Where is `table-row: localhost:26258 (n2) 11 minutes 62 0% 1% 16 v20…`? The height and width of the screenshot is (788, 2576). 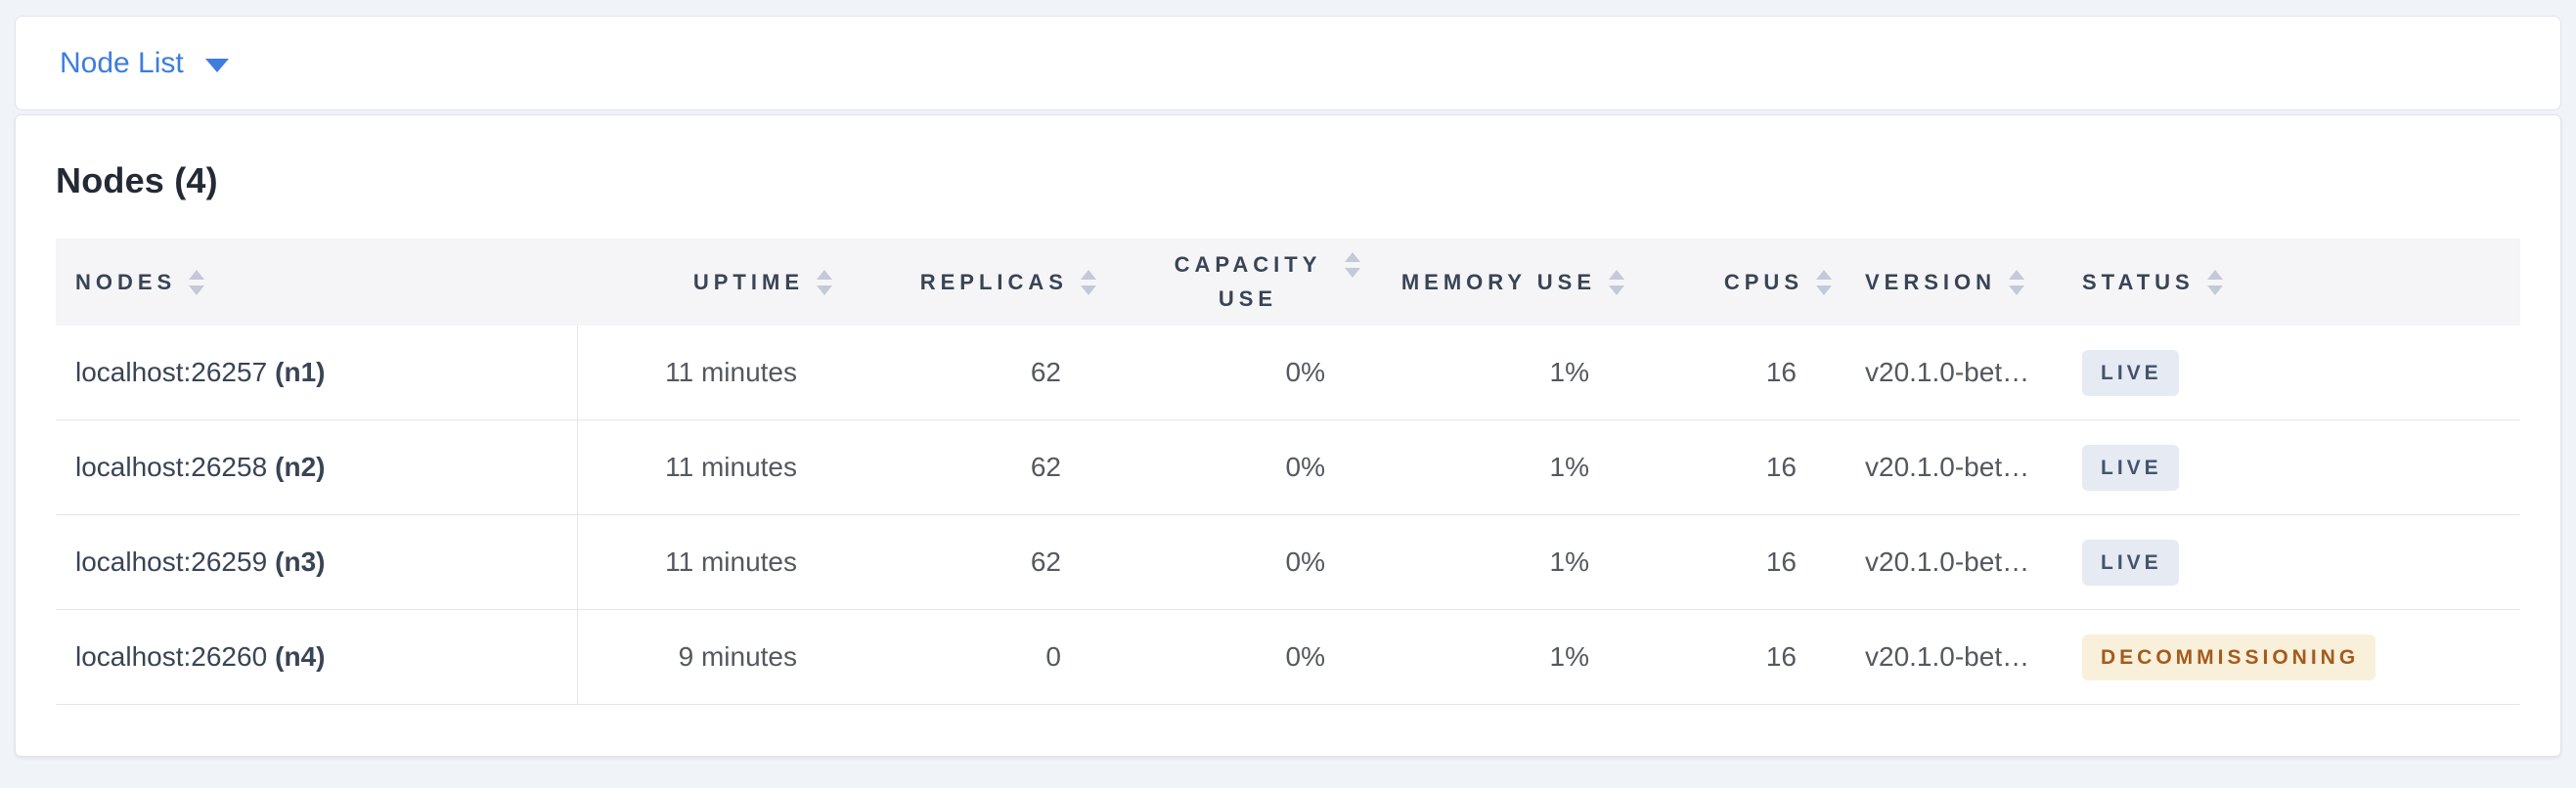 table-row: localhost:26258 (n2) 11 minutes 62 0% 1% 16 v20… is located at coordinates (1288, 467).